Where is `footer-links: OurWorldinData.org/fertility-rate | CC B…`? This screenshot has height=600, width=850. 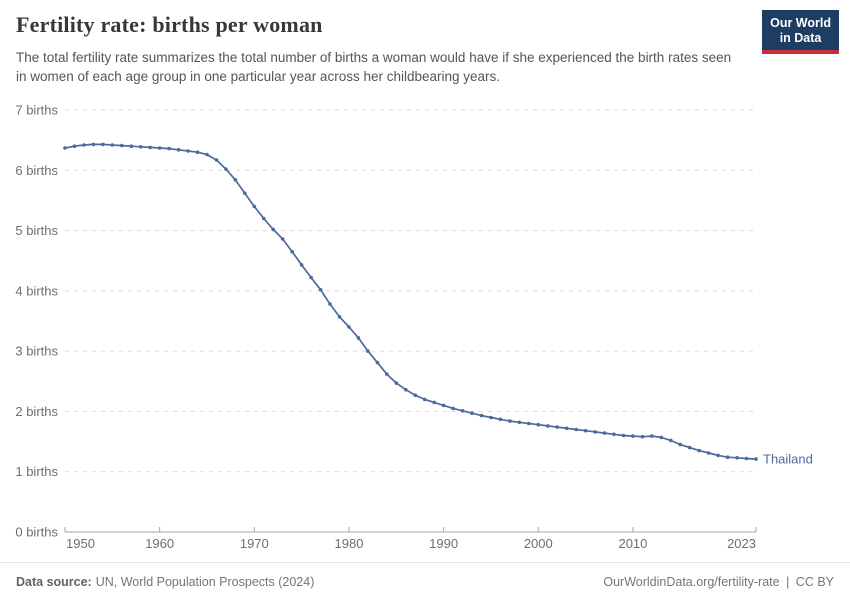
footer-links: OurWorldinData.org/fertility-rate | CC B… is located at coordinates (717, 582).